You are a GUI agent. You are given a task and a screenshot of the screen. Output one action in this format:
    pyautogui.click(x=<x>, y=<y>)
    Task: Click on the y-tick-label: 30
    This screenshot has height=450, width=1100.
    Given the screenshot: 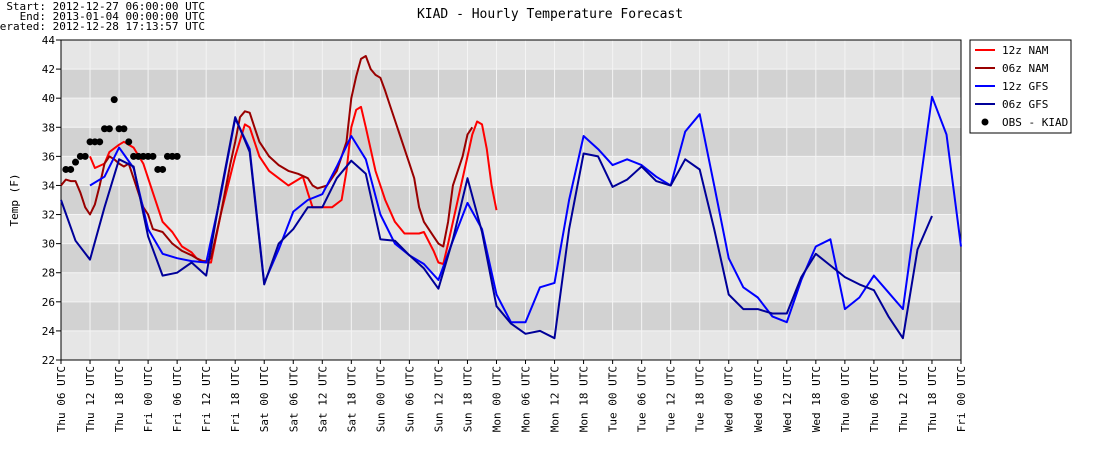 What is the action you would take?
    pyautogui.click(x=48, y=244)
    